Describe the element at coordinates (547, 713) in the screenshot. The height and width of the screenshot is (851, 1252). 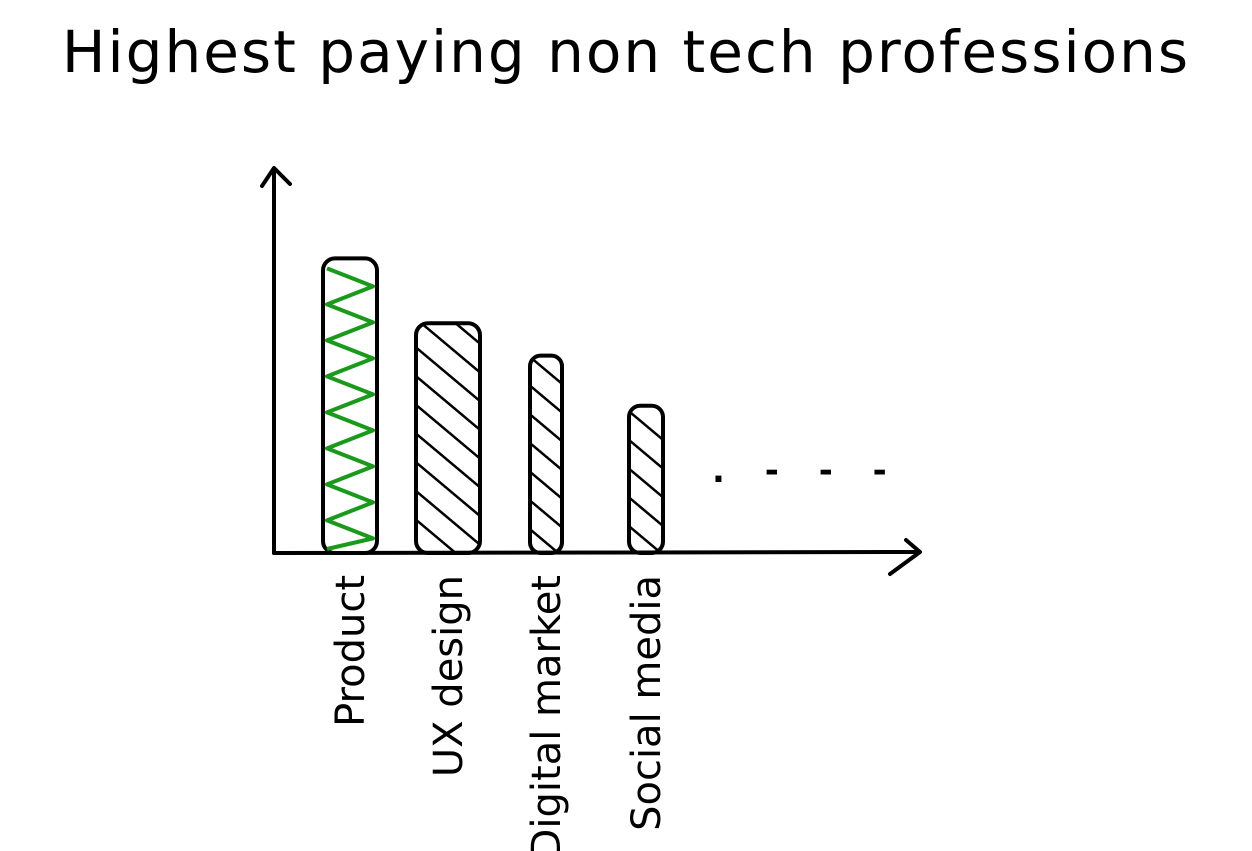
I see `x-tick-label-3: Digital market` at that location.